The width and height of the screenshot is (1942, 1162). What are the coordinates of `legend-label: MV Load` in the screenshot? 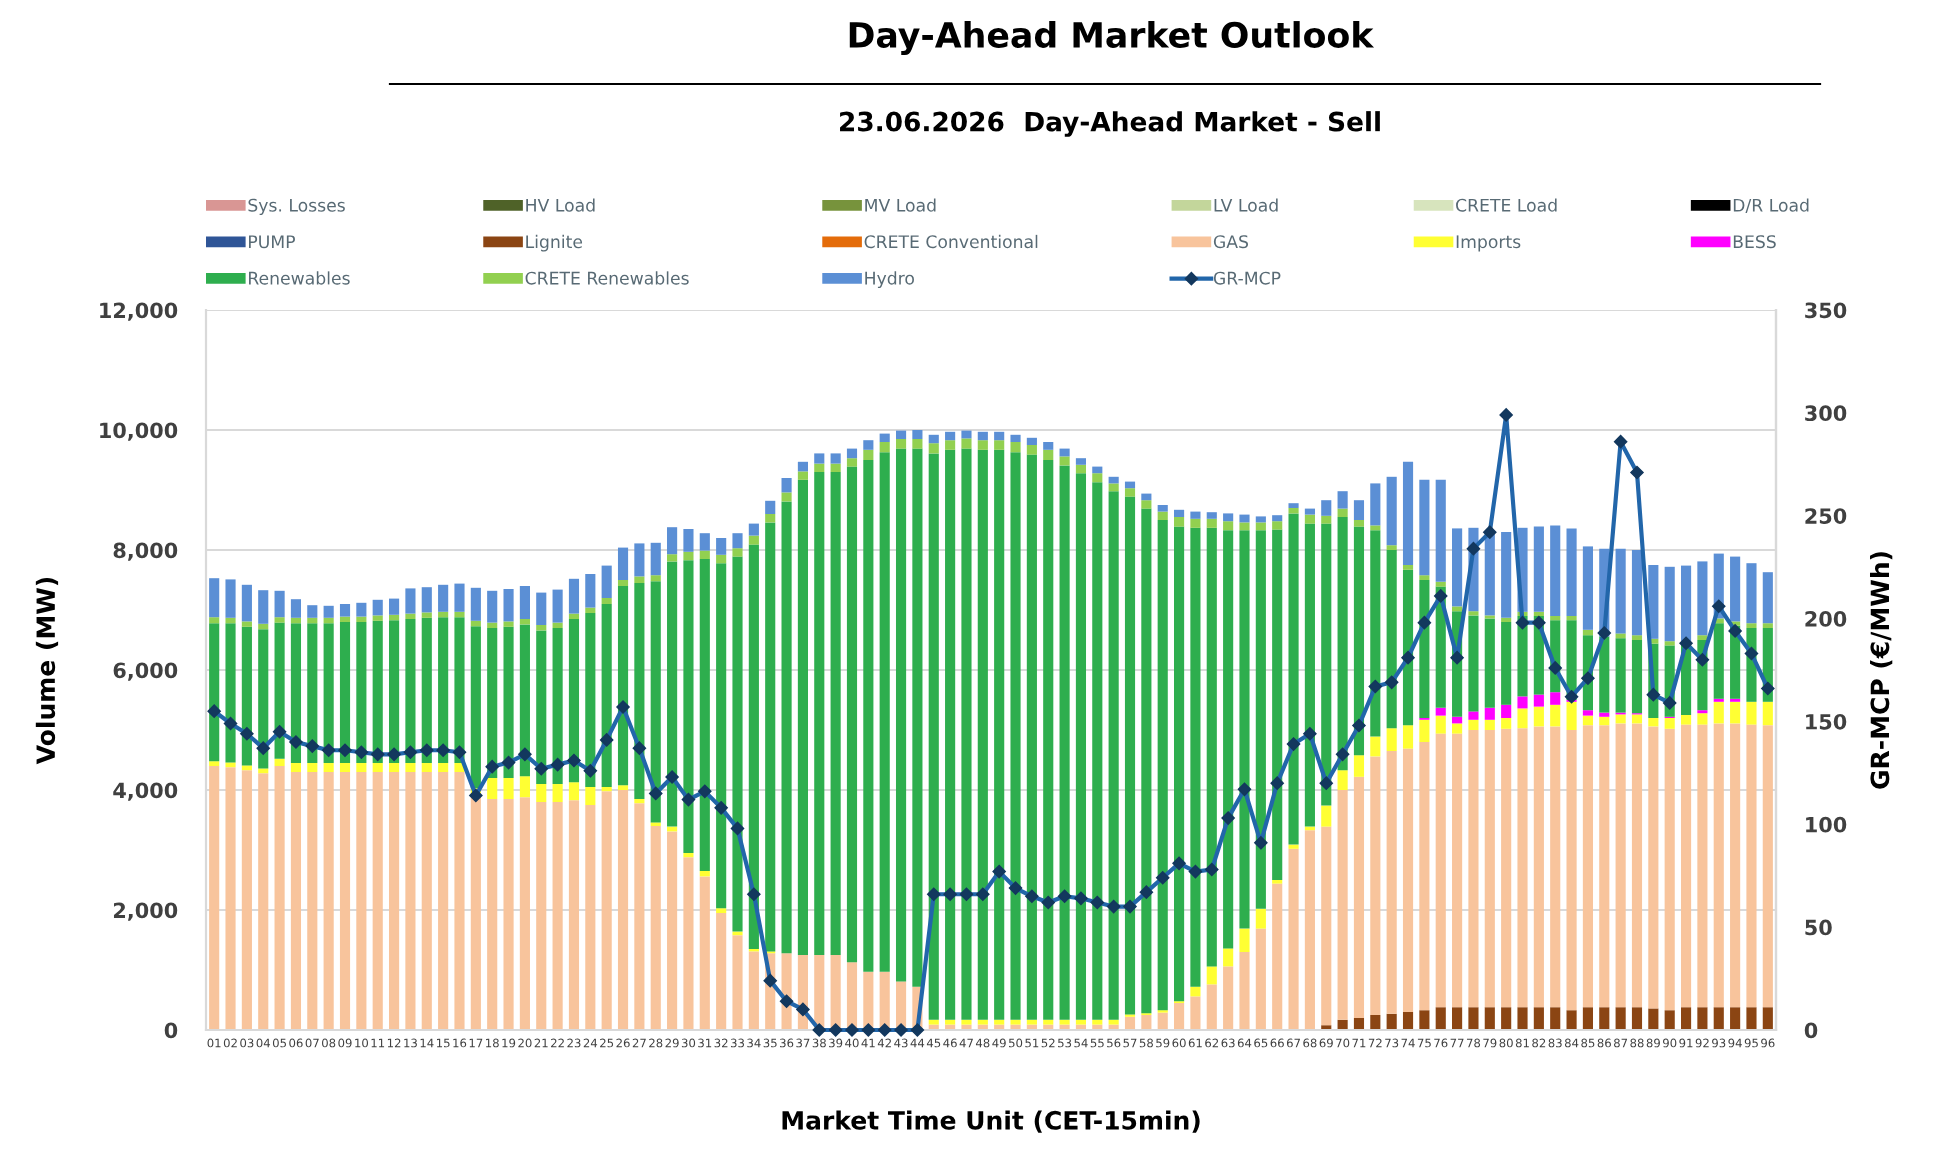 It's located at (900, 205).